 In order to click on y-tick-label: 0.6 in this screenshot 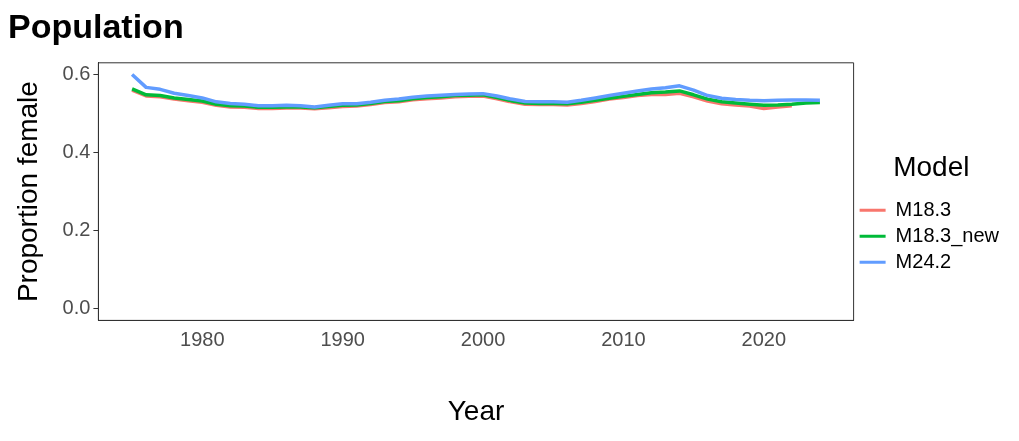, I will do `click(76, 73)`.